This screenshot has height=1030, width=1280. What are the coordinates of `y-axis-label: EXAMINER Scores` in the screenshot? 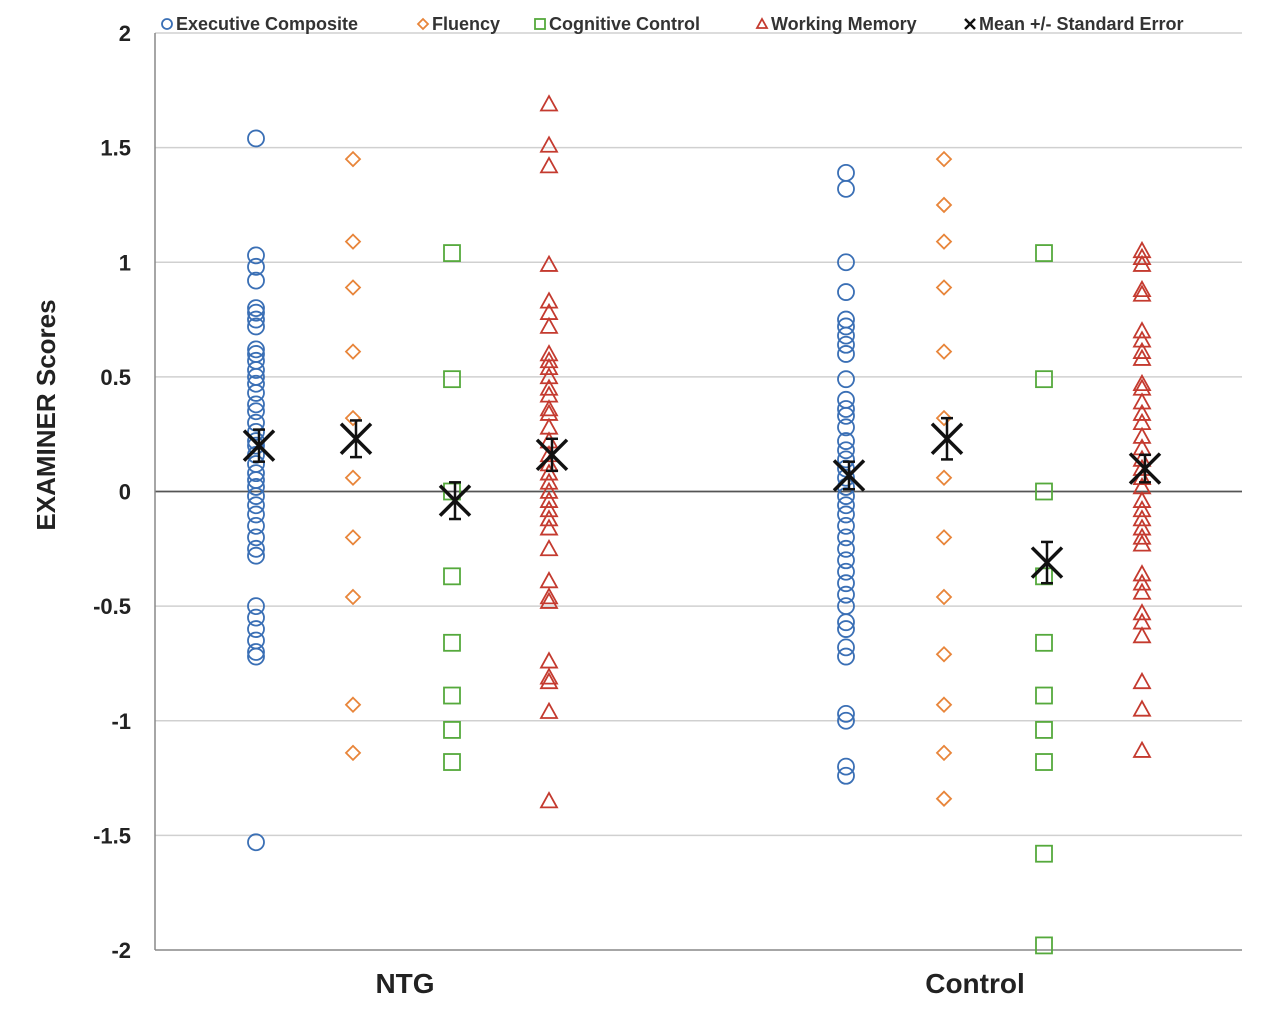 It's located at (46, 414).